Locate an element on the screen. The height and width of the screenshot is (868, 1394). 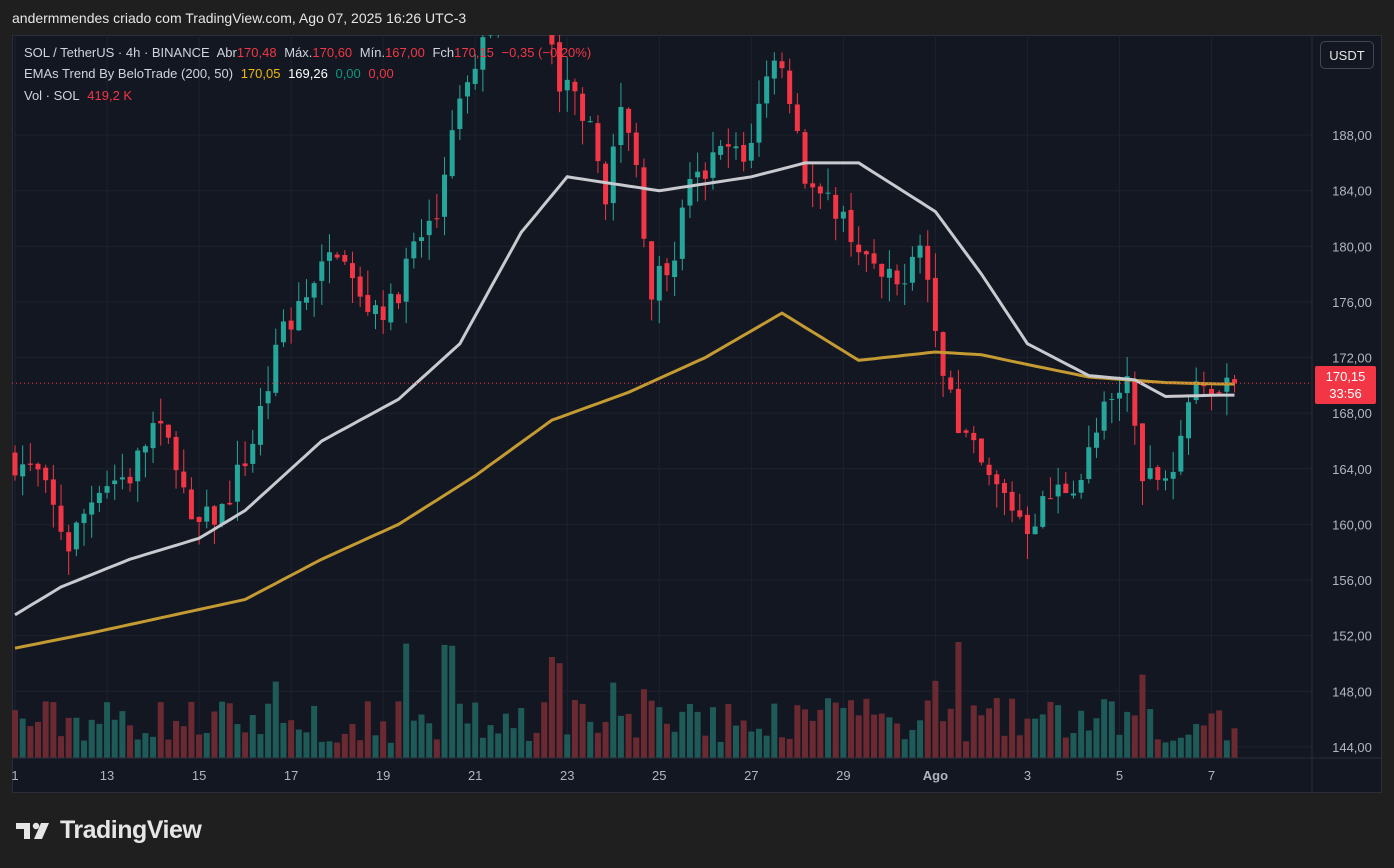
volume-label: Vol · SOL is located at coordinates (52, 95).